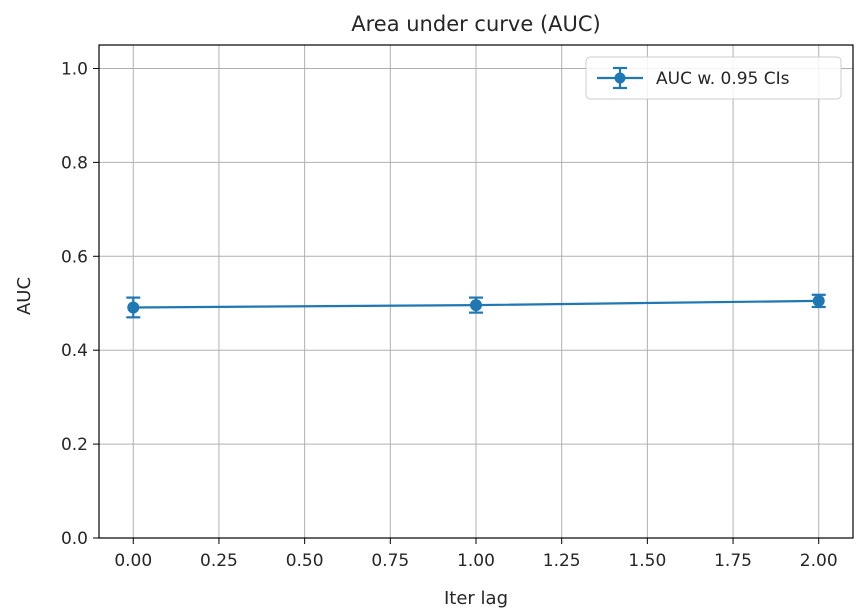  I want to click on x-tick-label-4: 1.00, so click(476, 561).